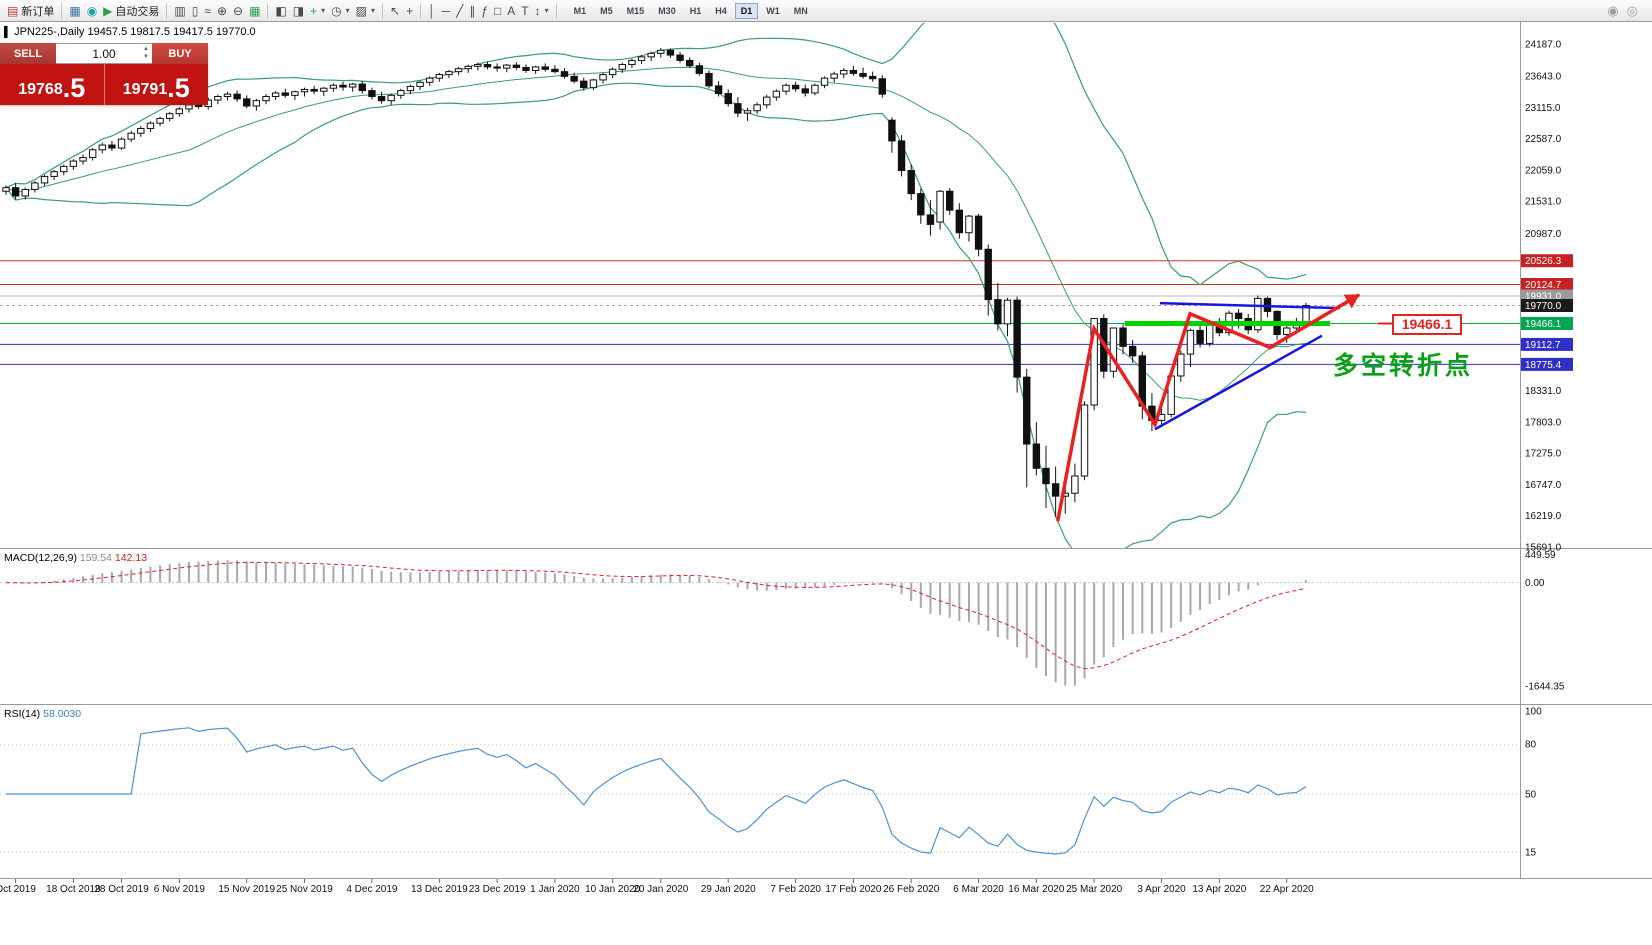 The height and width of the screenshot is (945, 1652). I want to click on timeframe-h4: H4, so click(721, 10).